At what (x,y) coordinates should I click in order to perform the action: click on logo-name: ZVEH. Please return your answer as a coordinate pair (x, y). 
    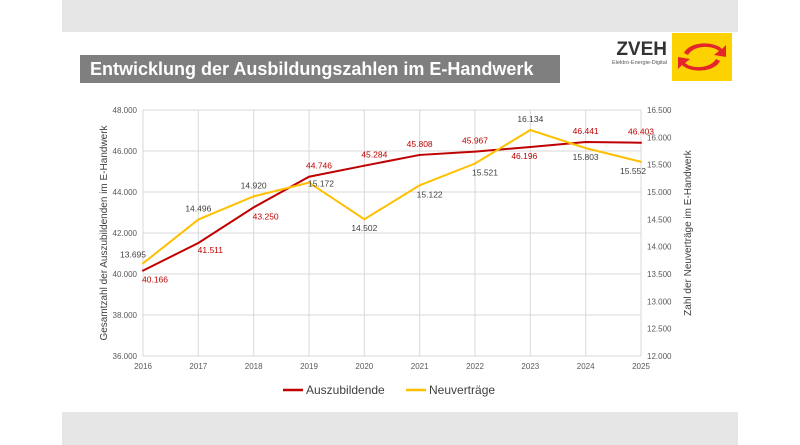
    Looking at the image, I should click on (641, 49).